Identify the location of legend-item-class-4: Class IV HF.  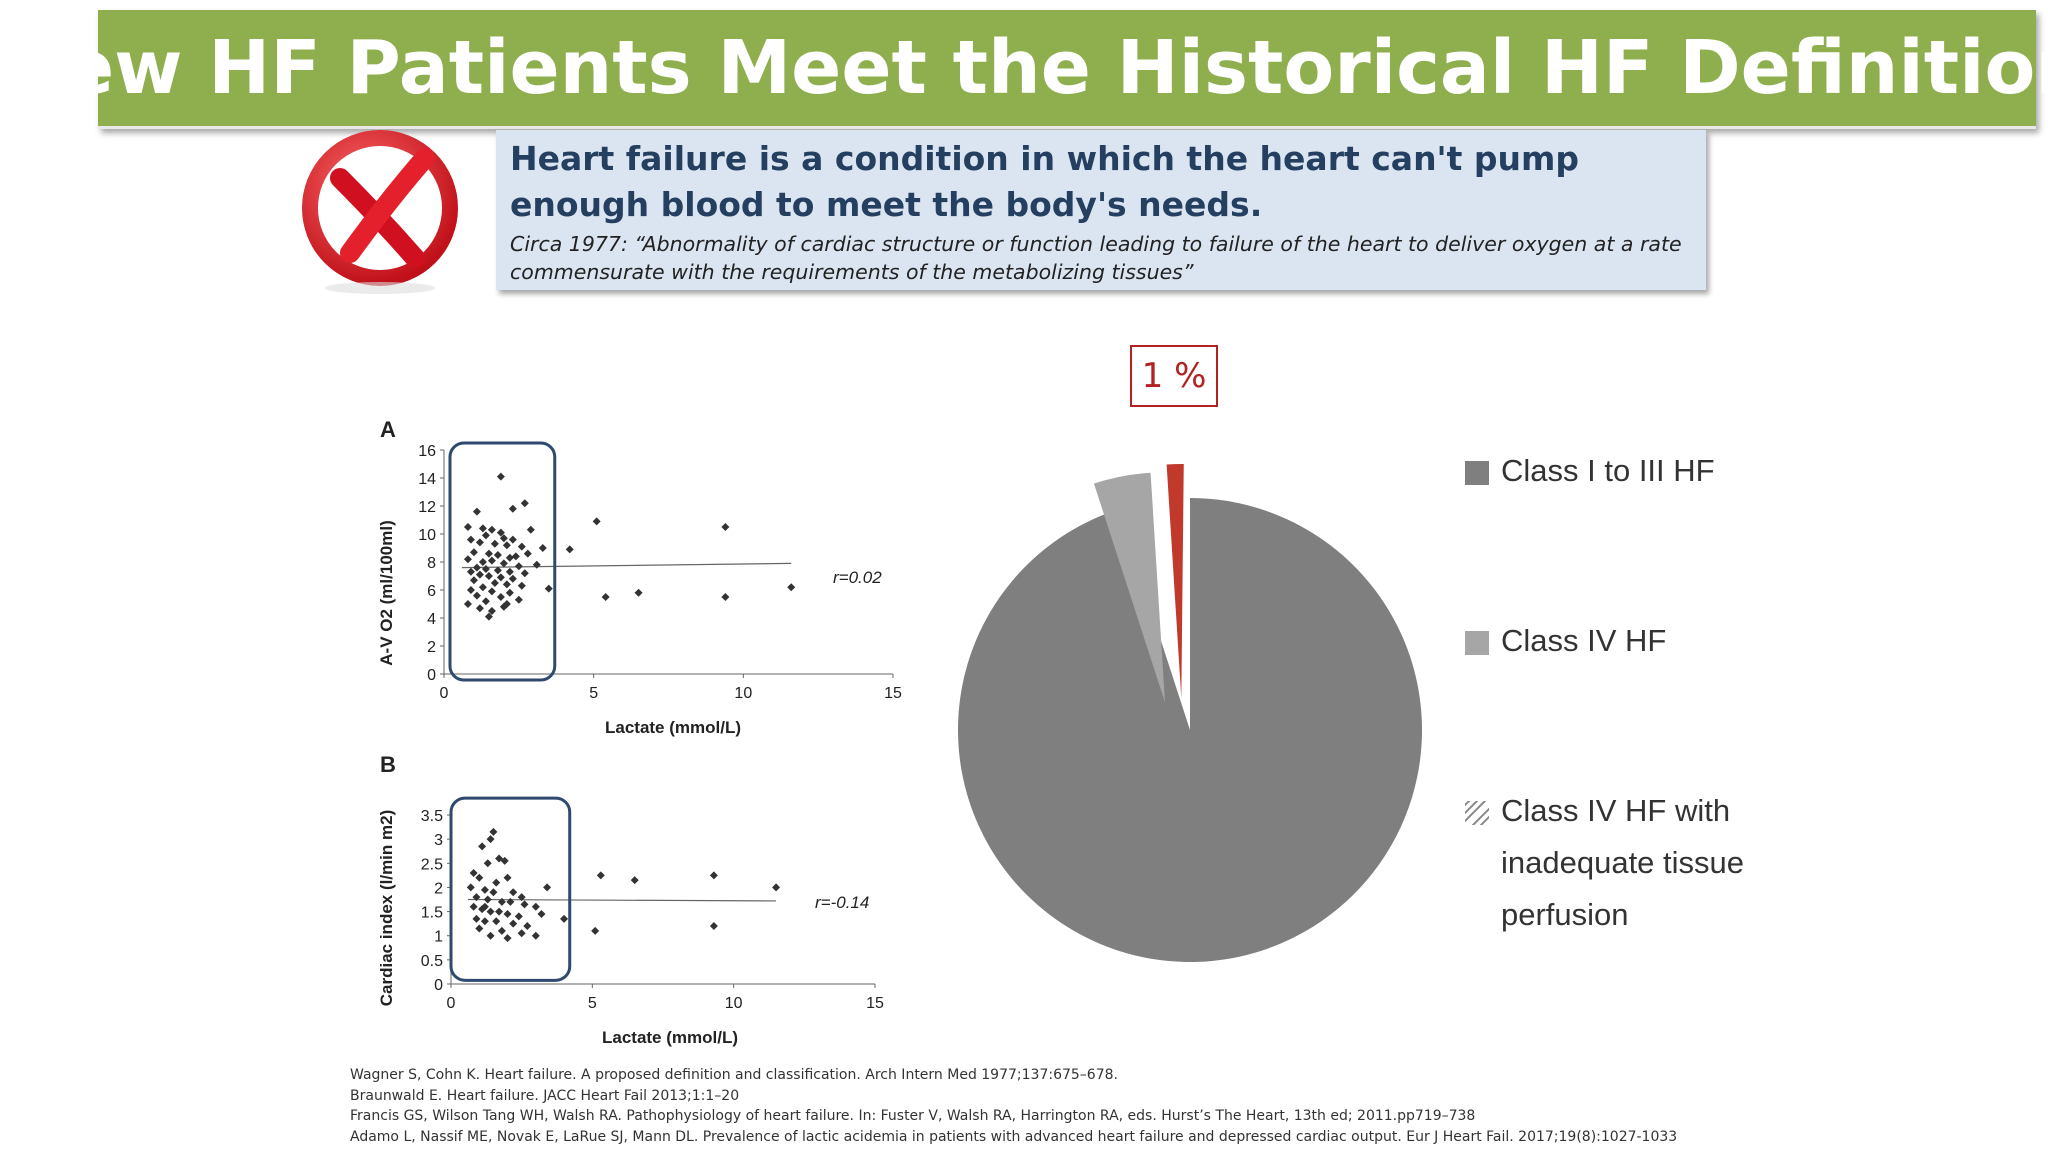
(1633, 645).